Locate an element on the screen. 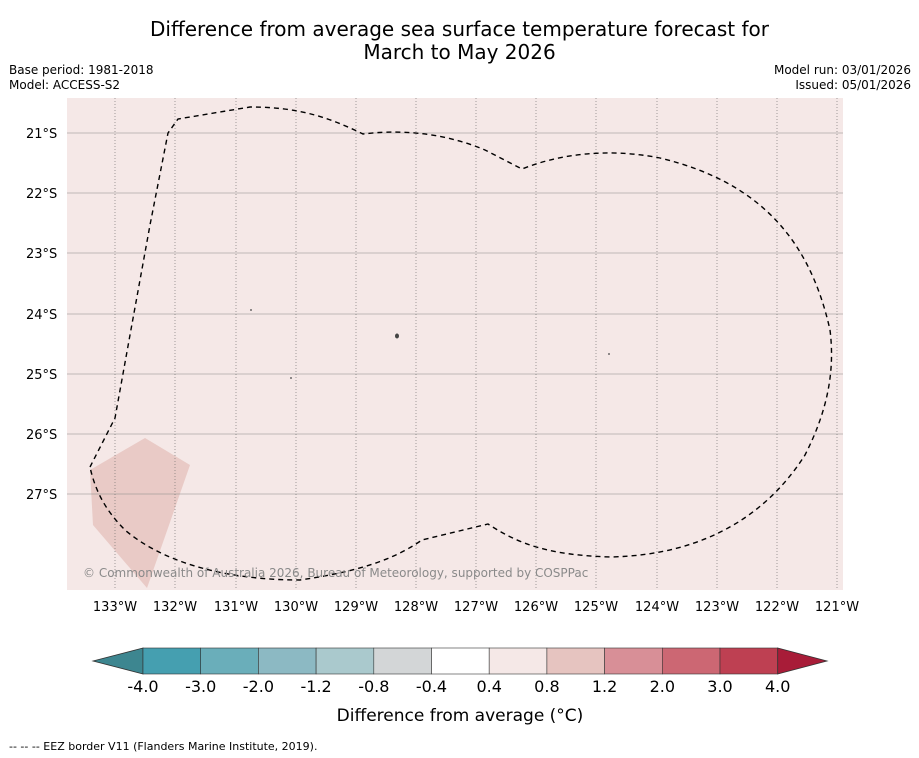 The height and width of the screenshot is (758, 919). lat-label: 21°S is located at coordinates (41, 134).